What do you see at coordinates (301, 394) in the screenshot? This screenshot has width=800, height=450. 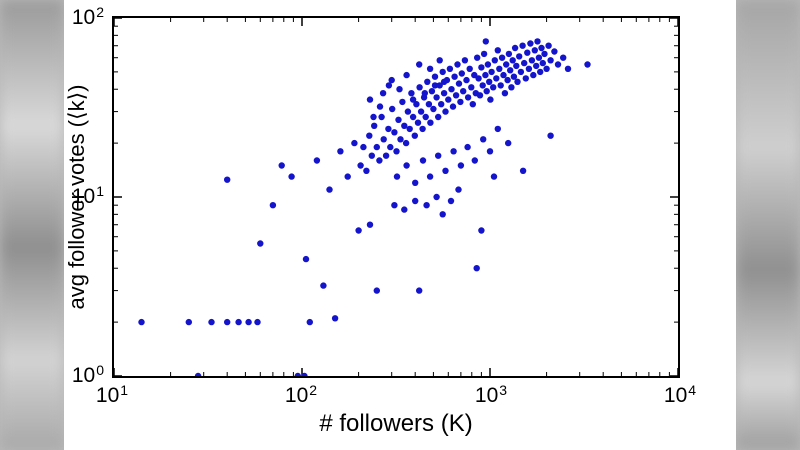 I see `x-tick-label-2: 102` at bounding box center [301, 394].